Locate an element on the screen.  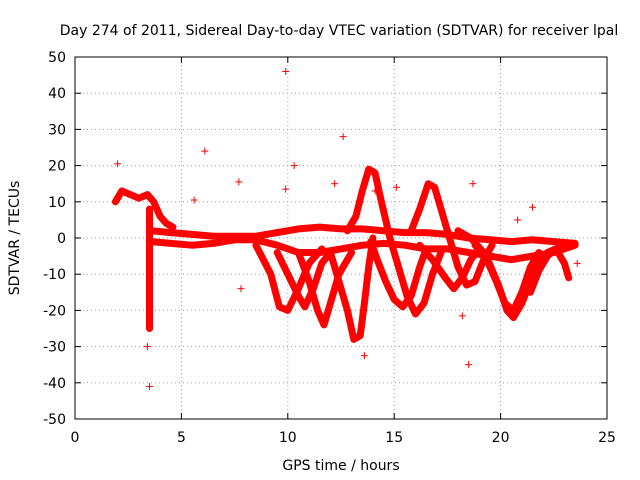
x-tick-label: 10 is located at coordinates (288, 438).